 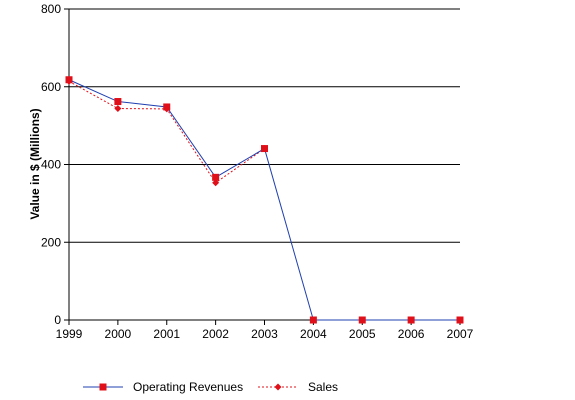 I want to click on y-tick-label: 200, so click(x=51, y=242).